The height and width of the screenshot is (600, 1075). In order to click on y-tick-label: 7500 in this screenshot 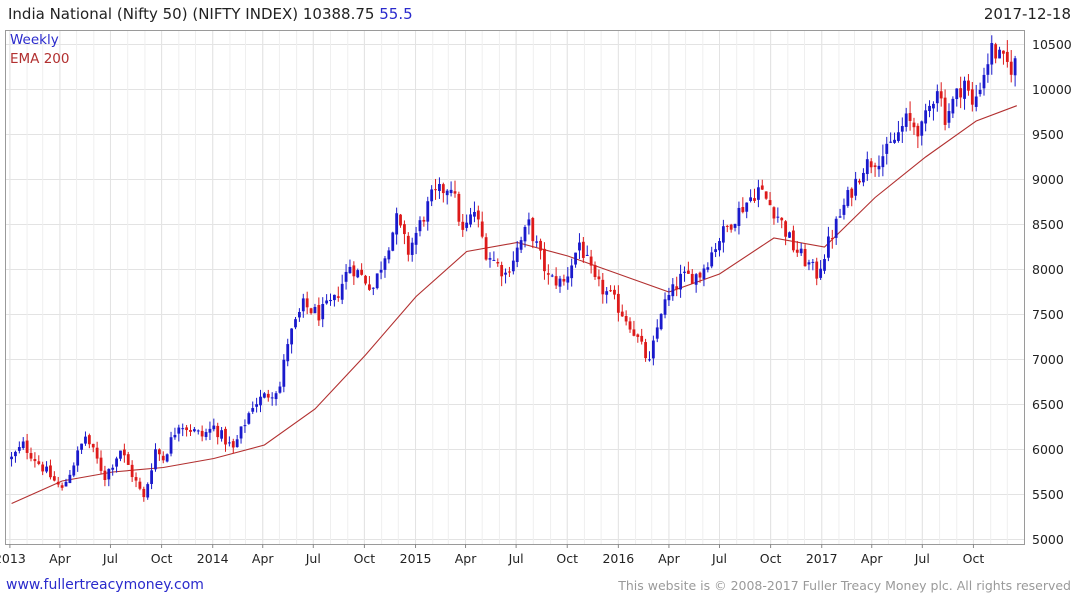, I will do `click(1048, 314)`.